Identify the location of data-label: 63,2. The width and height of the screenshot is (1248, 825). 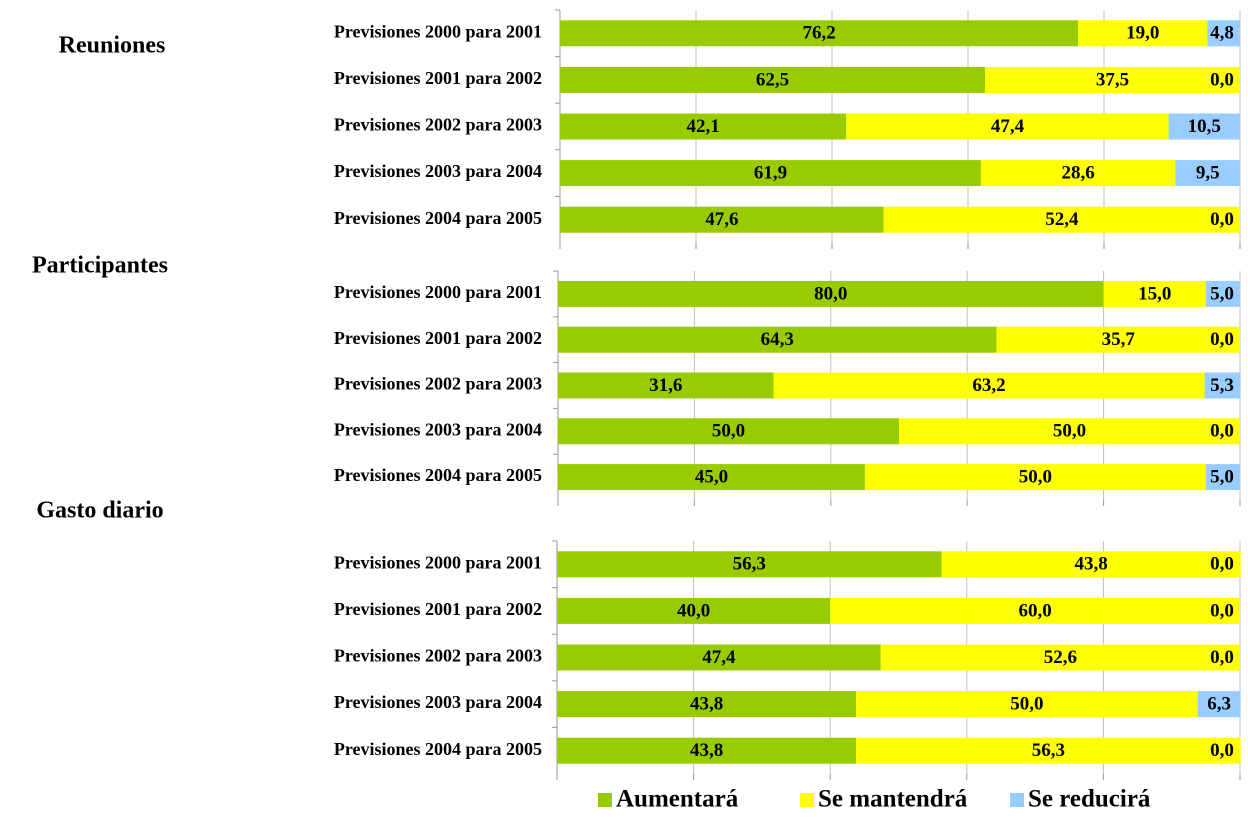
(988, 385).